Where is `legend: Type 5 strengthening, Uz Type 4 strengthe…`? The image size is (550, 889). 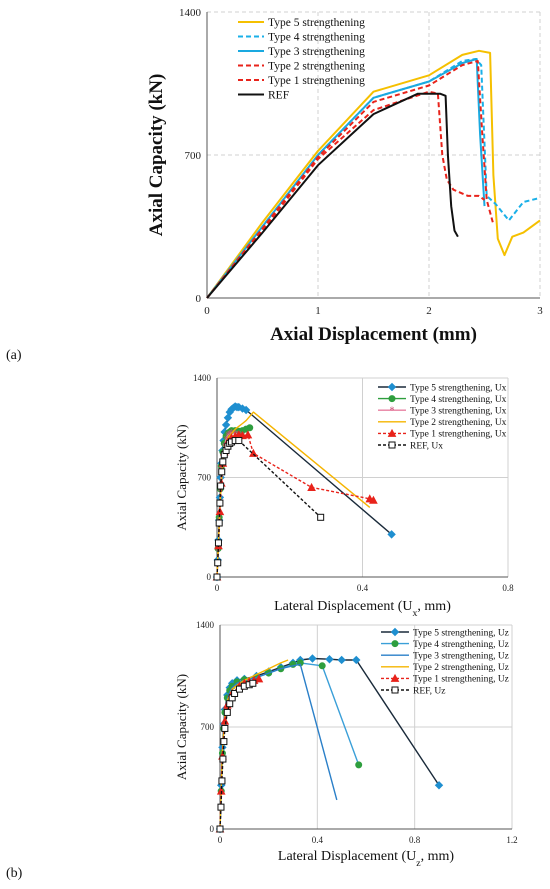
legend: Type 5 strengthening, Uz Type 4 strengthe… is located at coordinates (445, 661).